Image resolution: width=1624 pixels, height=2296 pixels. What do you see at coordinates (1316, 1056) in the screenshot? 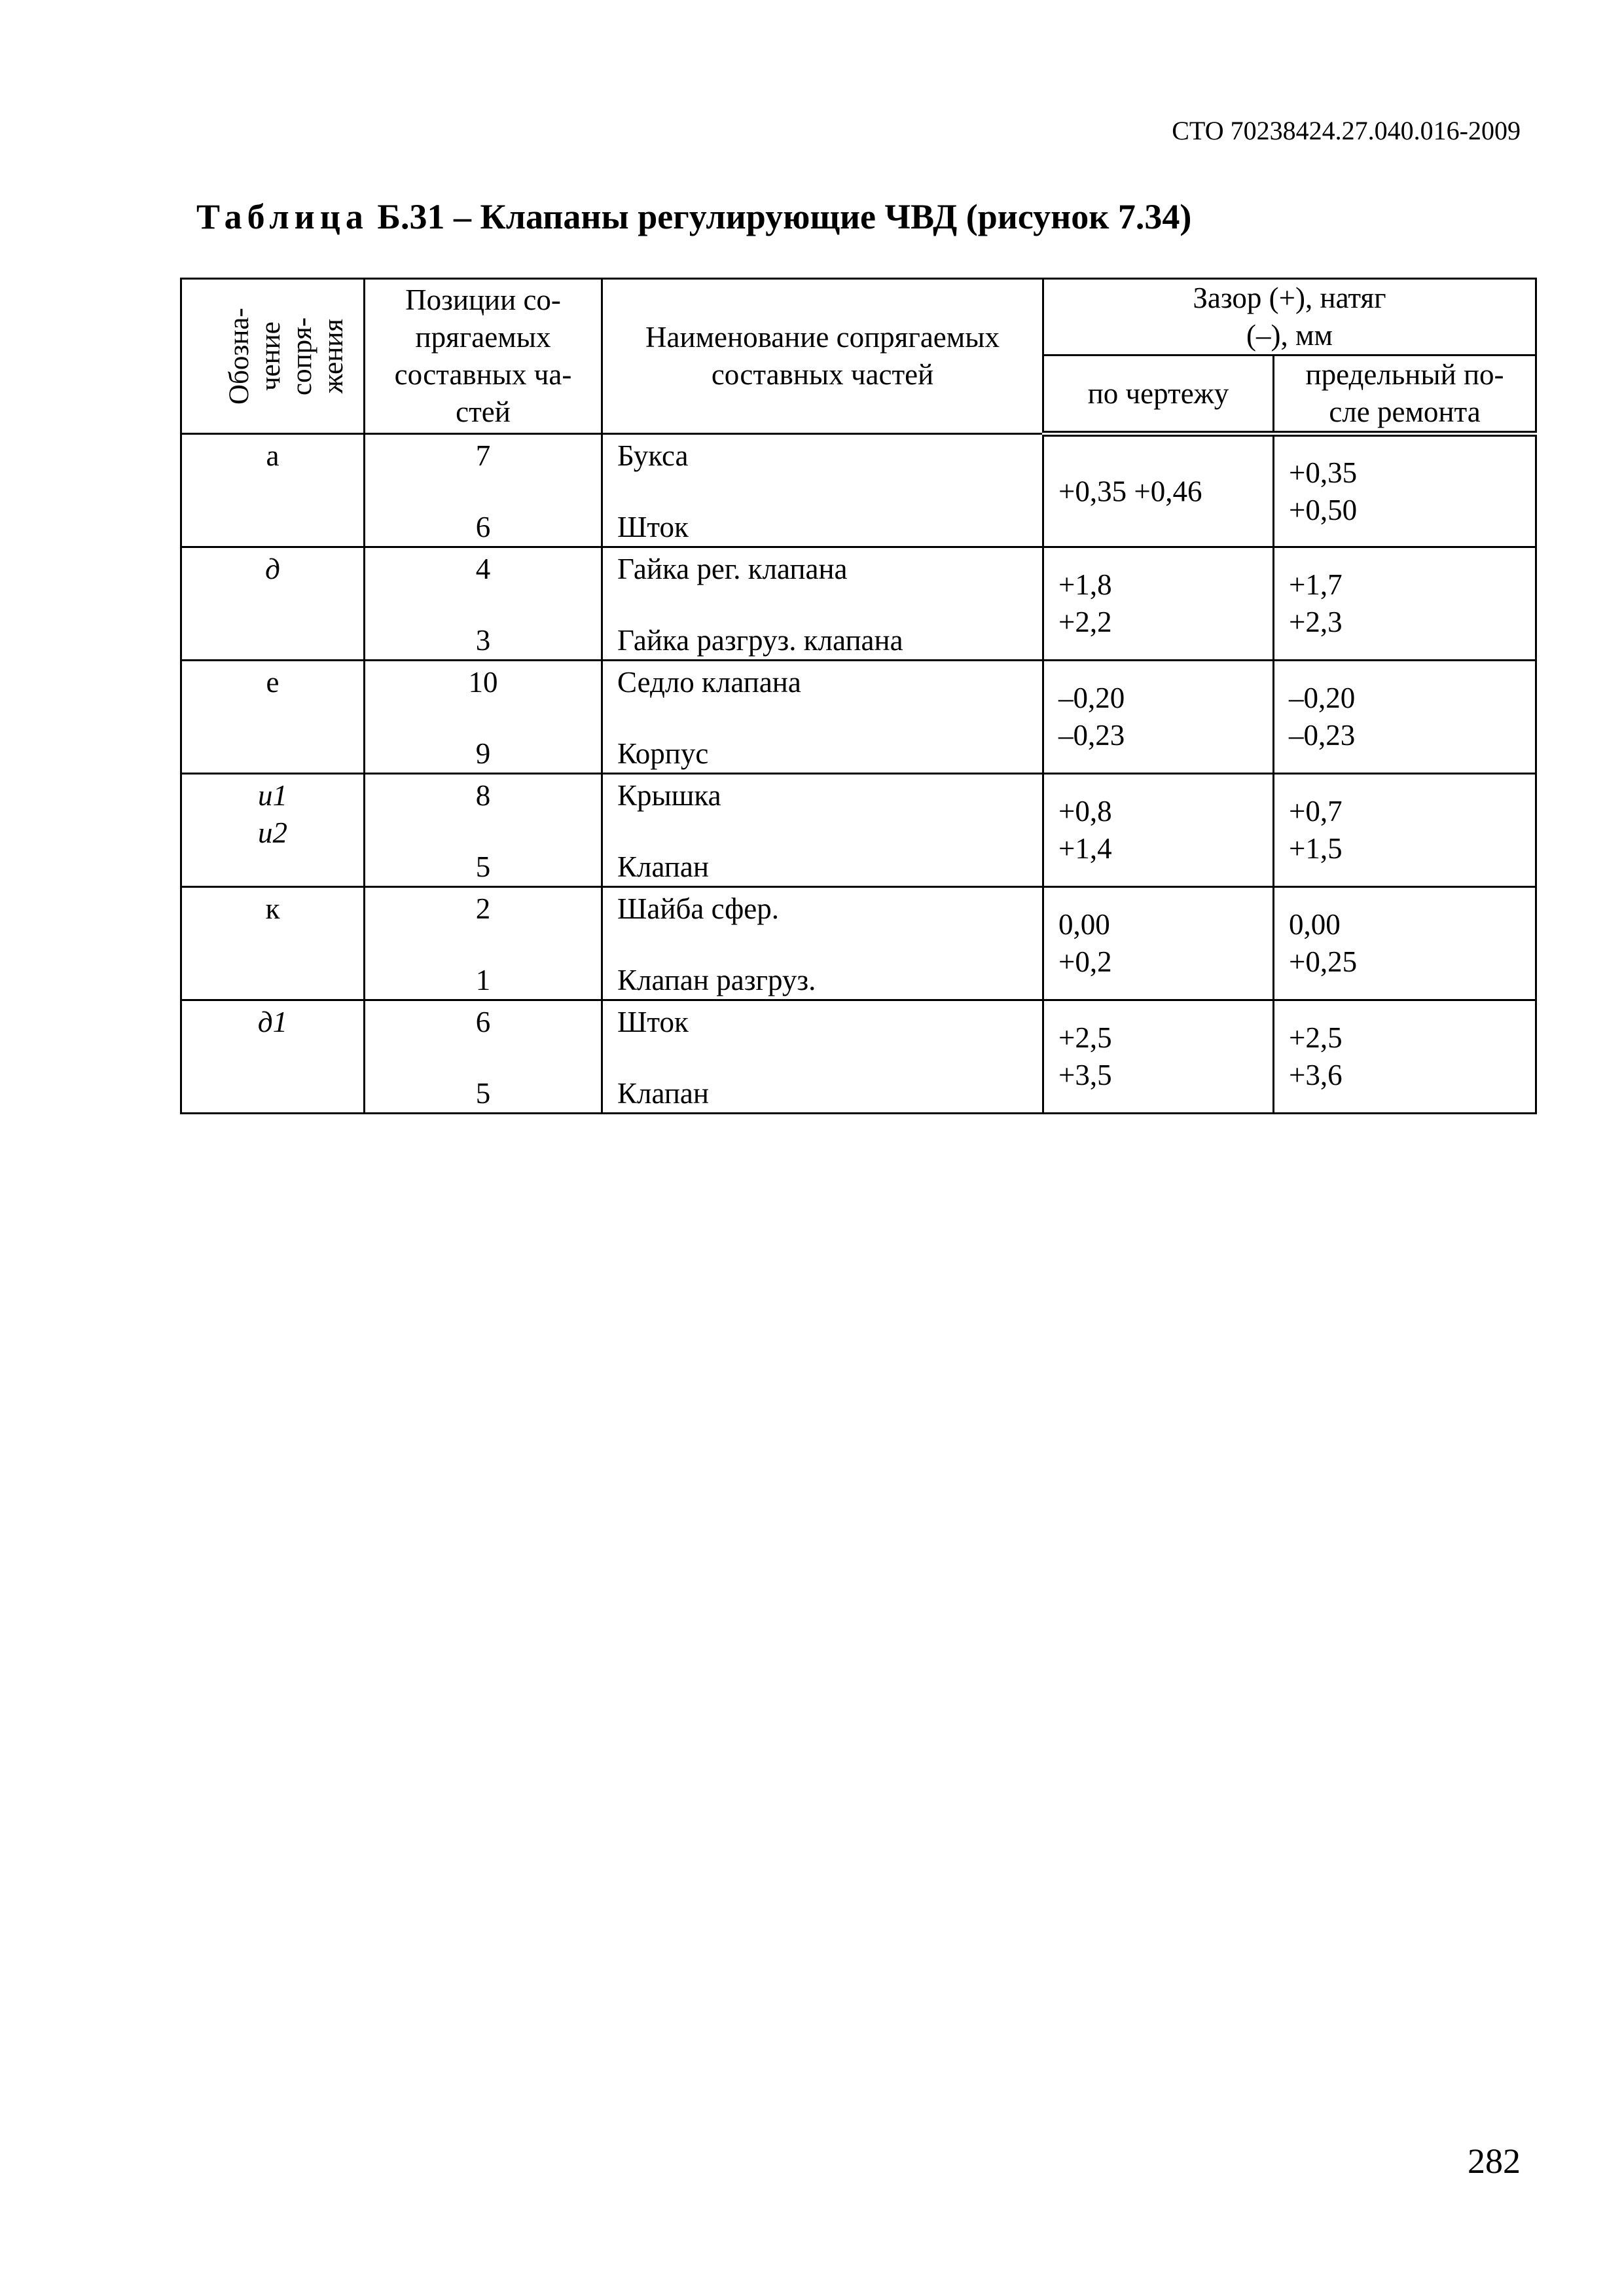
I see `limit-value: +2,5 +3,6` at bounding box center [1316, 1056].